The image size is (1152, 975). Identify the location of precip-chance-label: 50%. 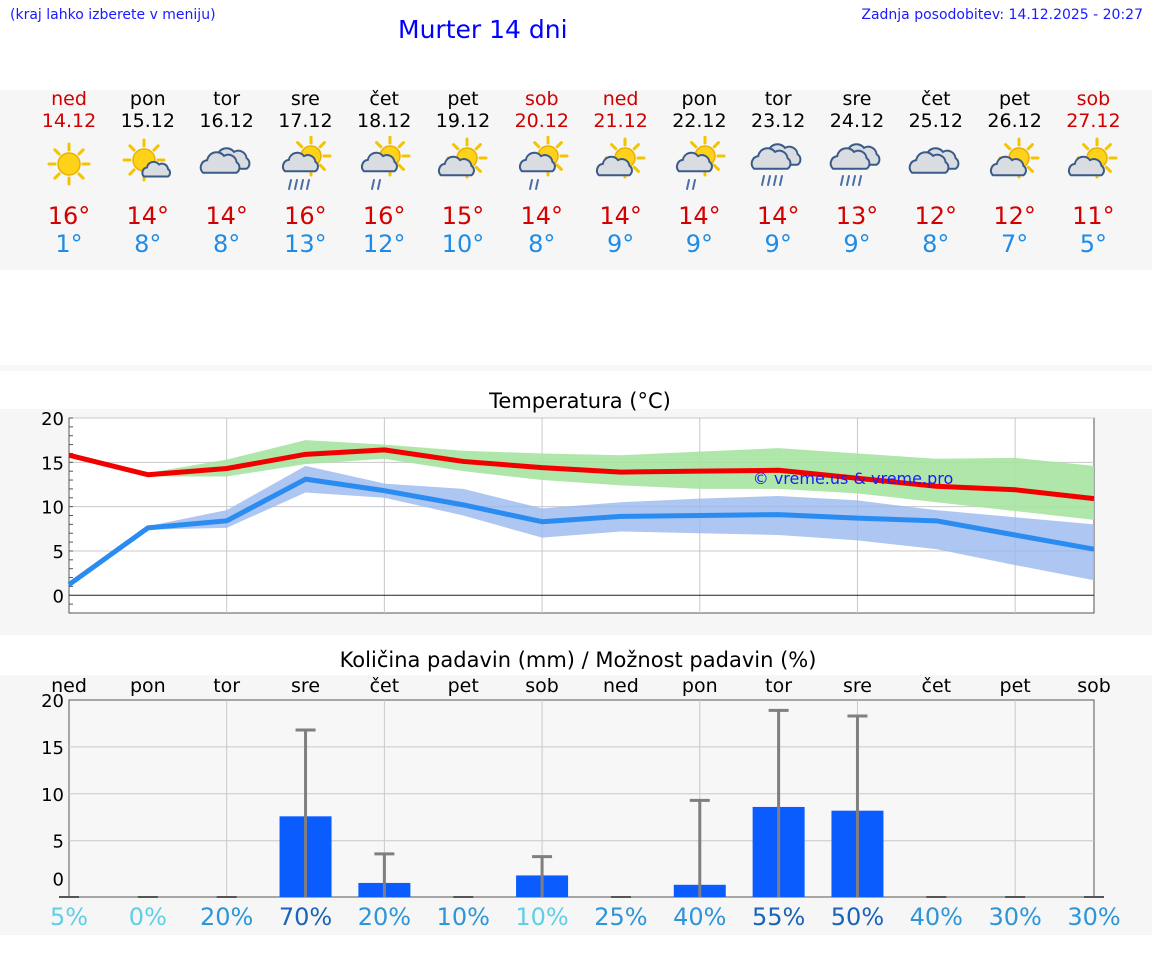
(857, 917).